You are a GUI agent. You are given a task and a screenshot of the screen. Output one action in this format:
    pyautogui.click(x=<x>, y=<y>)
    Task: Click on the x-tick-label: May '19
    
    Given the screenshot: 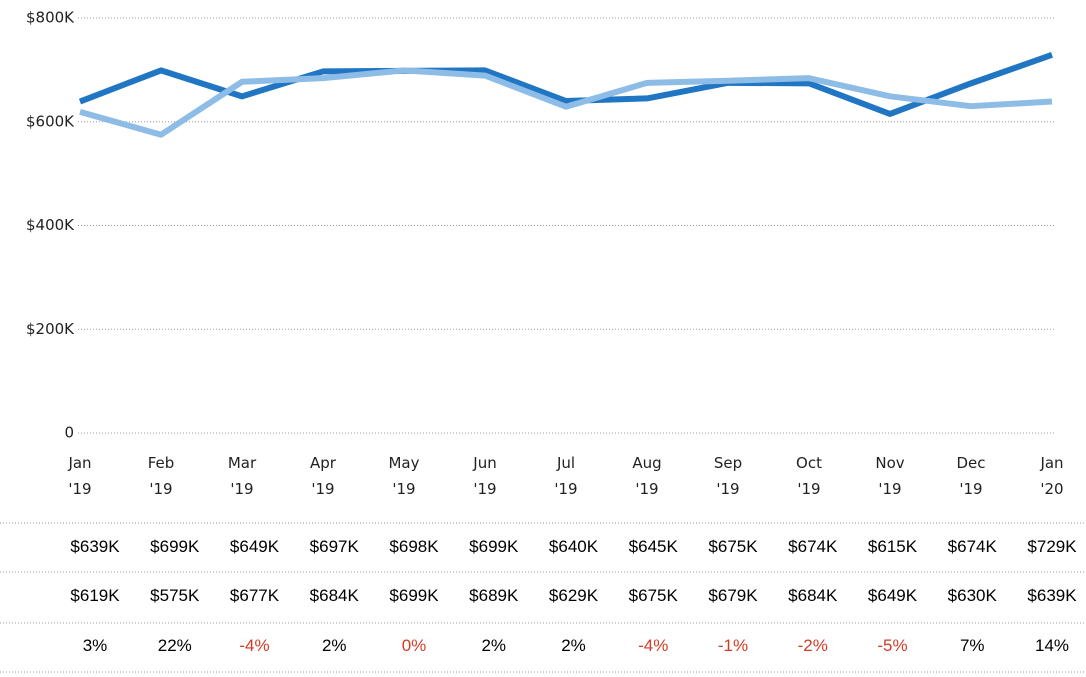 What is the action you would take?
    pyautogui.click(x=404, y=476)
    